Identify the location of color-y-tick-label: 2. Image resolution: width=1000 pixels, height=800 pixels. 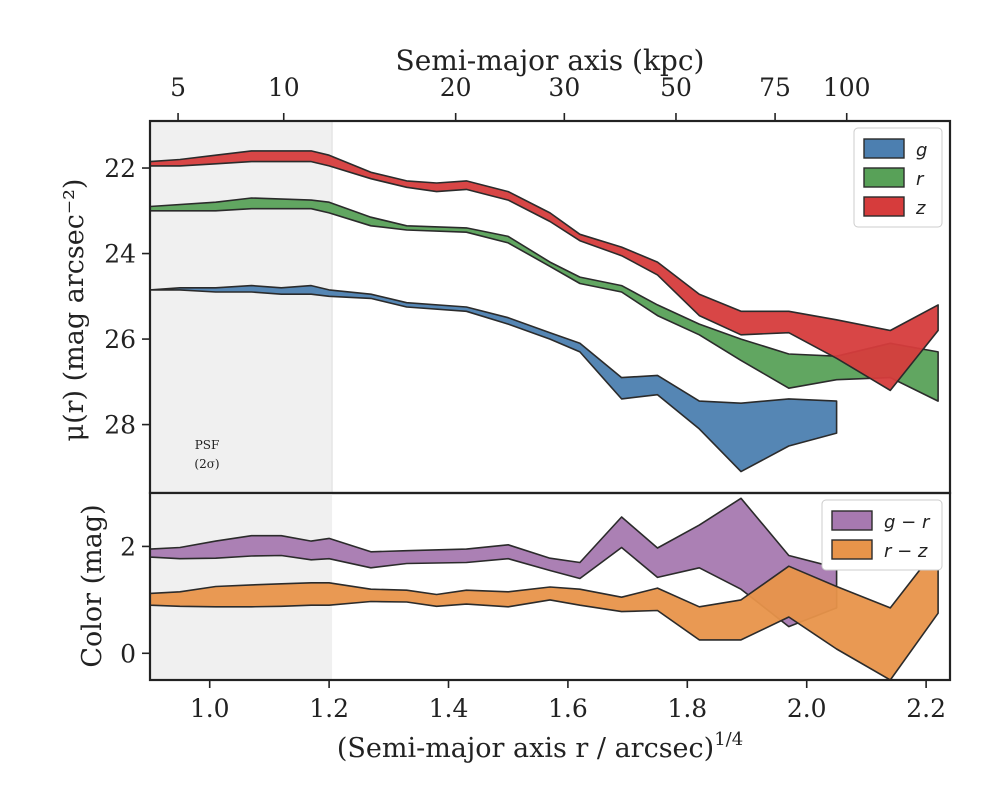
(128, 546).